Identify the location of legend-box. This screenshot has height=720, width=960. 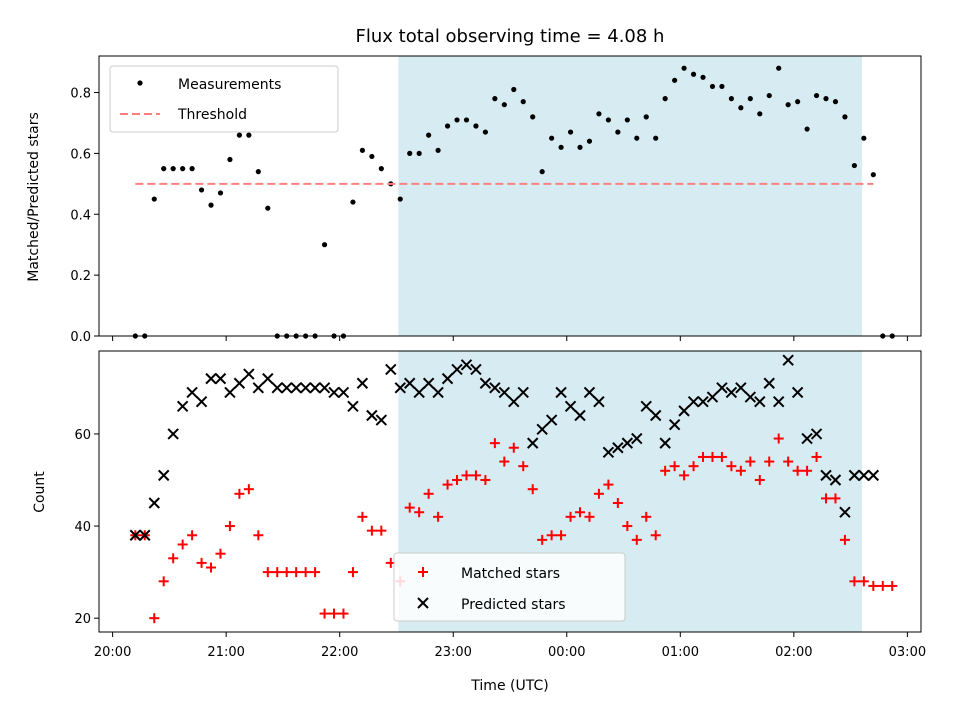
(509, 587).